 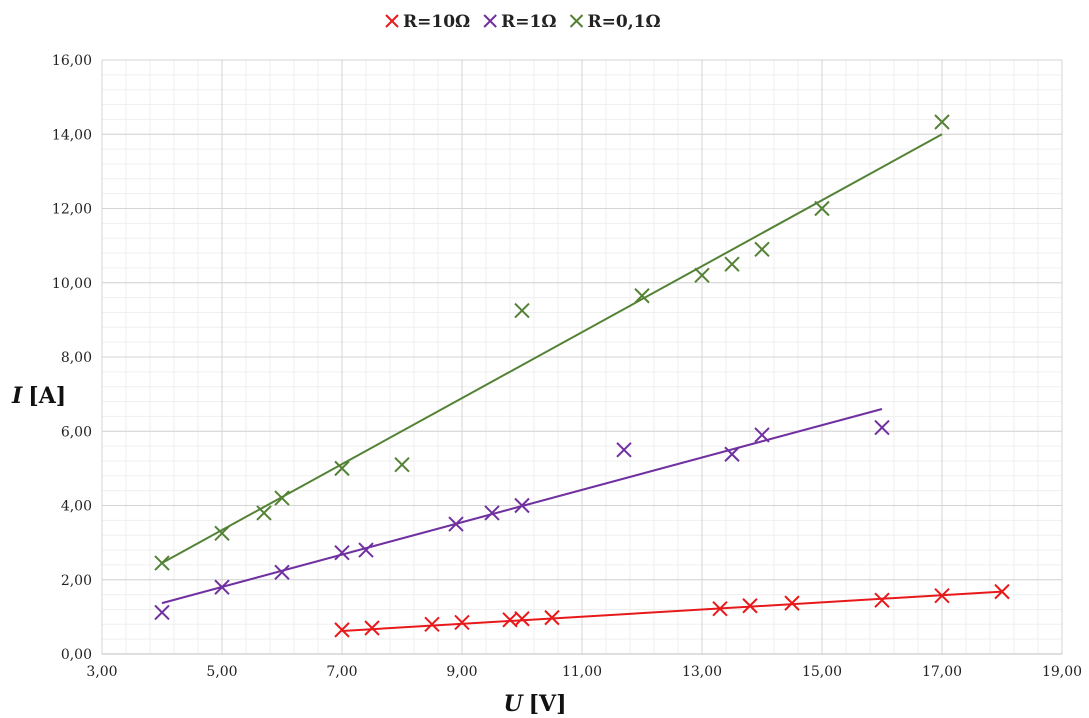 I want to click on y-axis-label: I [A], so click(x=38, y=396).